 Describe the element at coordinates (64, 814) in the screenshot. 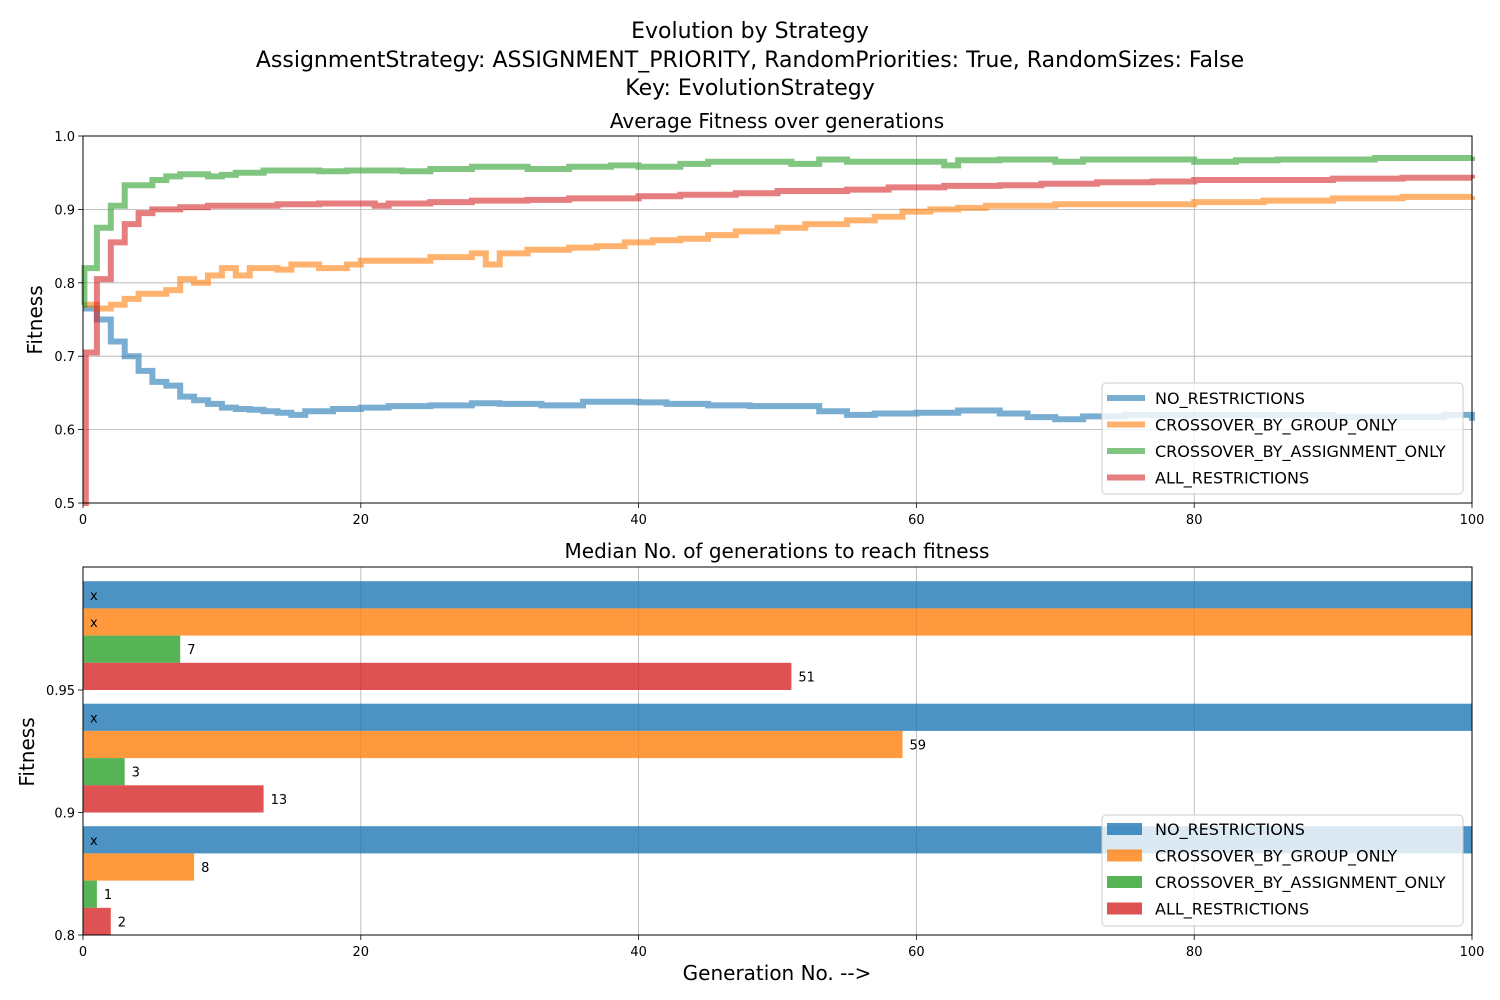

I see `bar-chart-y-tick-label: 0.9` at that location.